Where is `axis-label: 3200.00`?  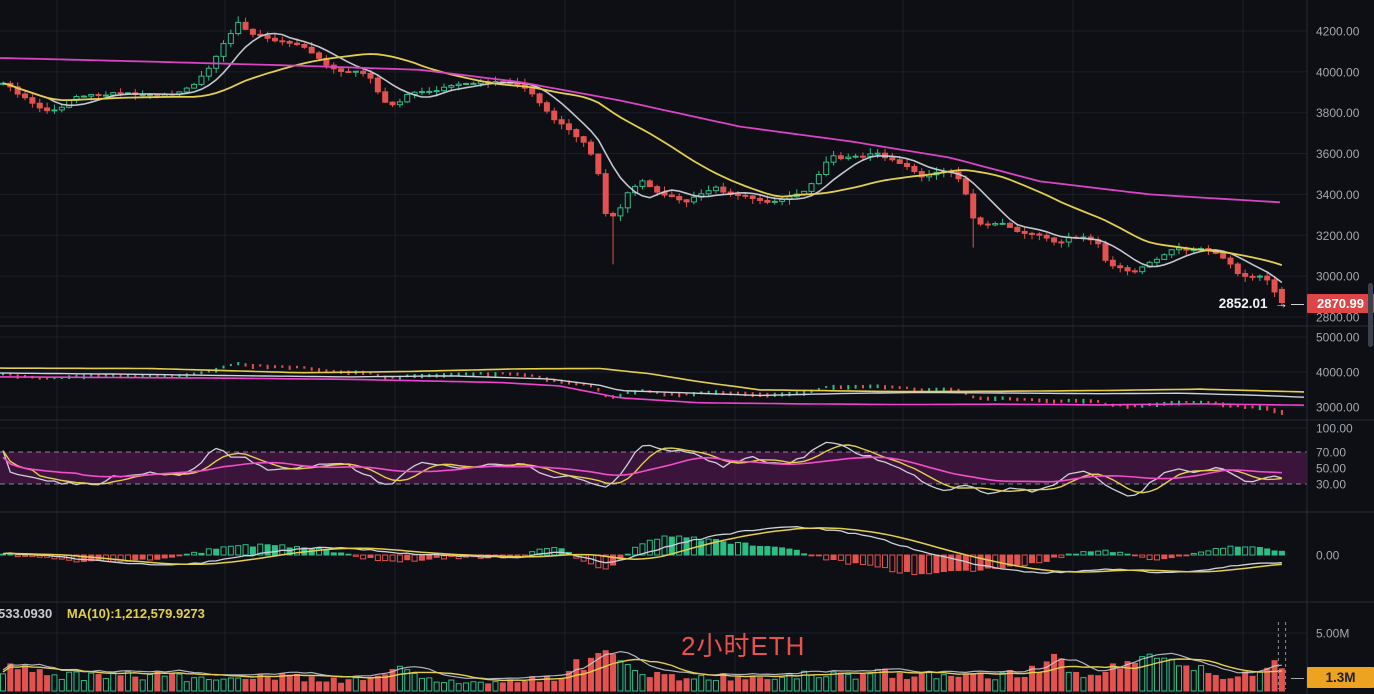 axis-label: 3200.00 is located at coordinates (1338, 236).